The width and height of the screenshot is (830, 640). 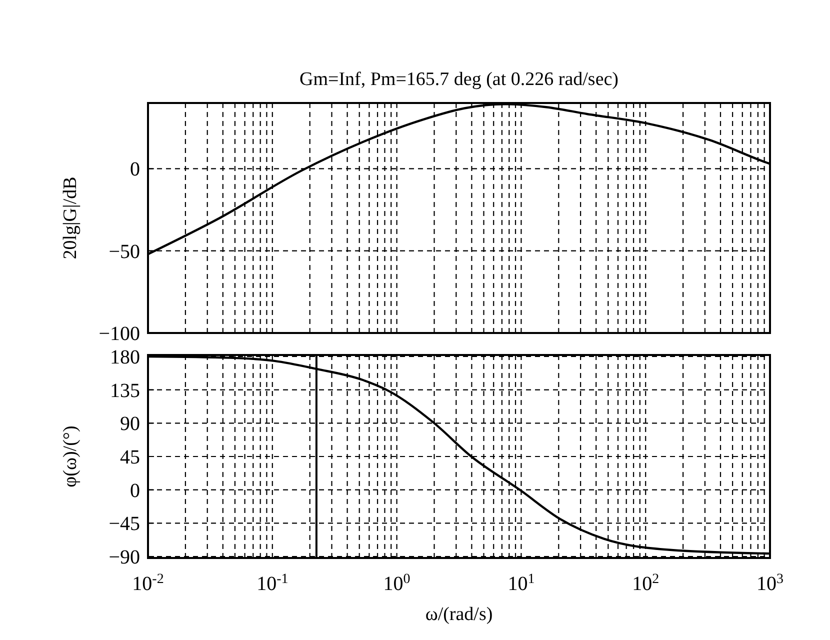 I want to click on y-axis-title: 20lg|G|/dB, so click(x=70, y=218).